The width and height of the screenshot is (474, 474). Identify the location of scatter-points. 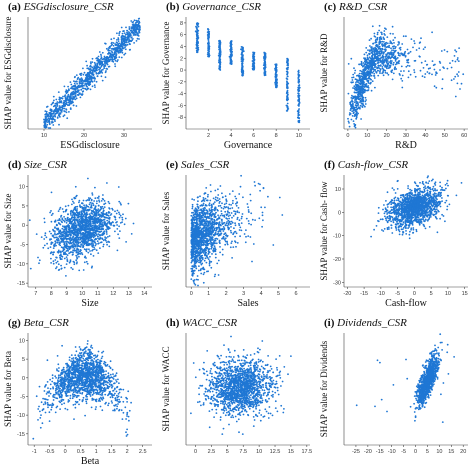
(237, 230).